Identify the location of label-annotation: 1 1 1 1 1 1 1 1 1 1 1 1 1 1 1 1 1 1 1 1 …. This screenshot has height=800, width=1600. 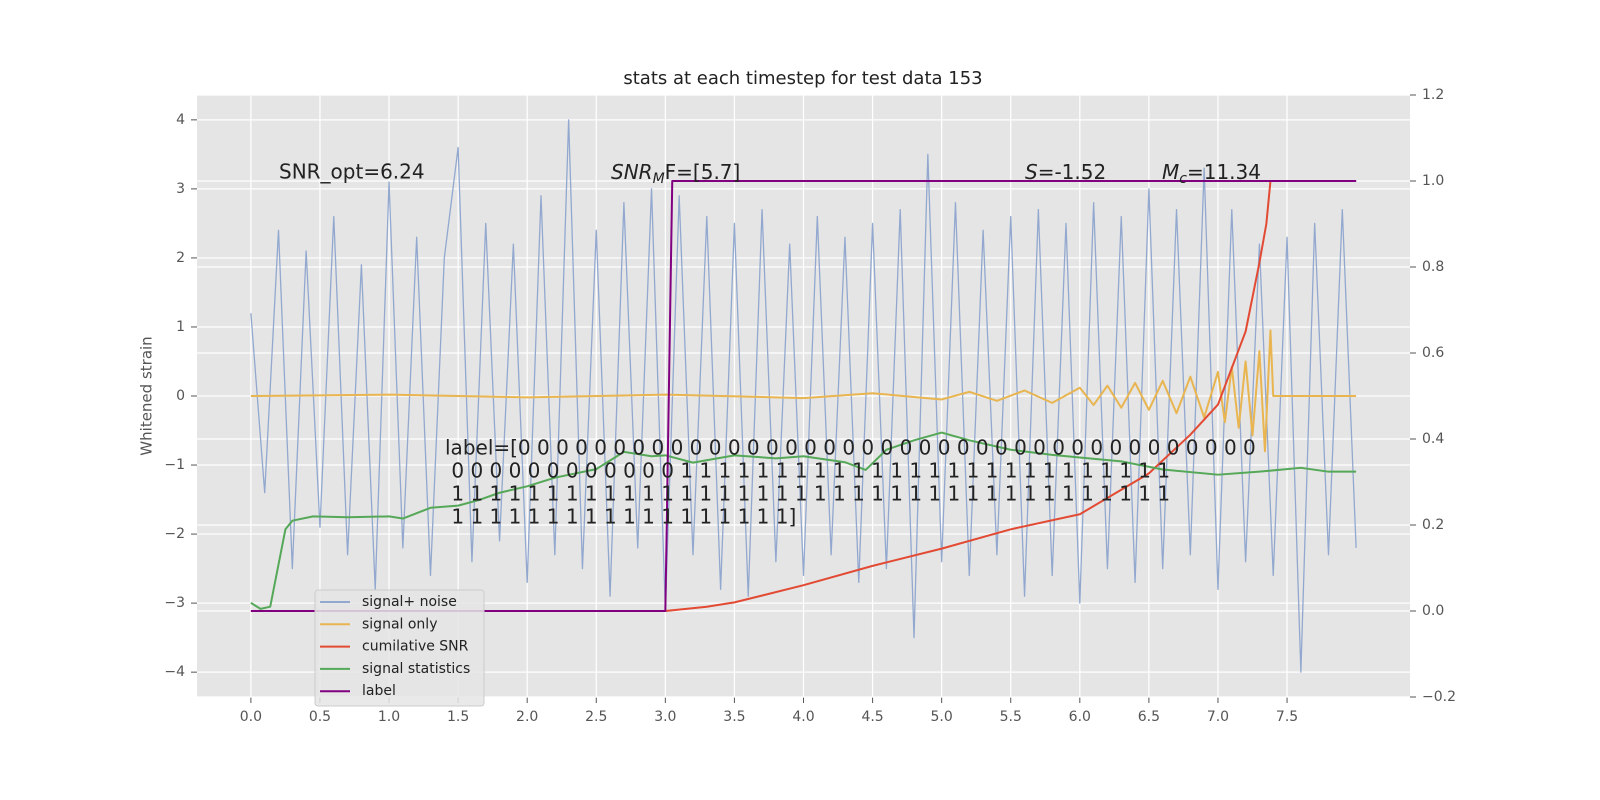
(807, 494).